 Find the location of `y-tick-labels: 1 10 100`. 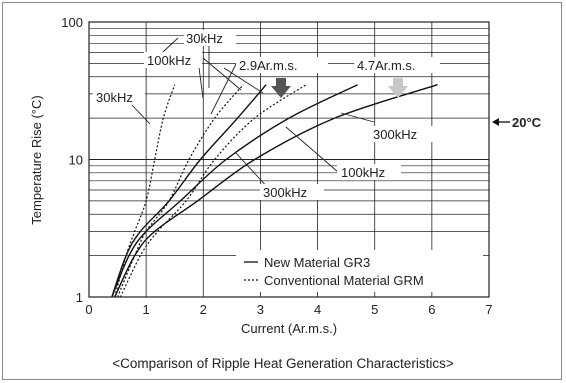

y-tick-labels: 1 10 100 is located at coordinates (72, 160).